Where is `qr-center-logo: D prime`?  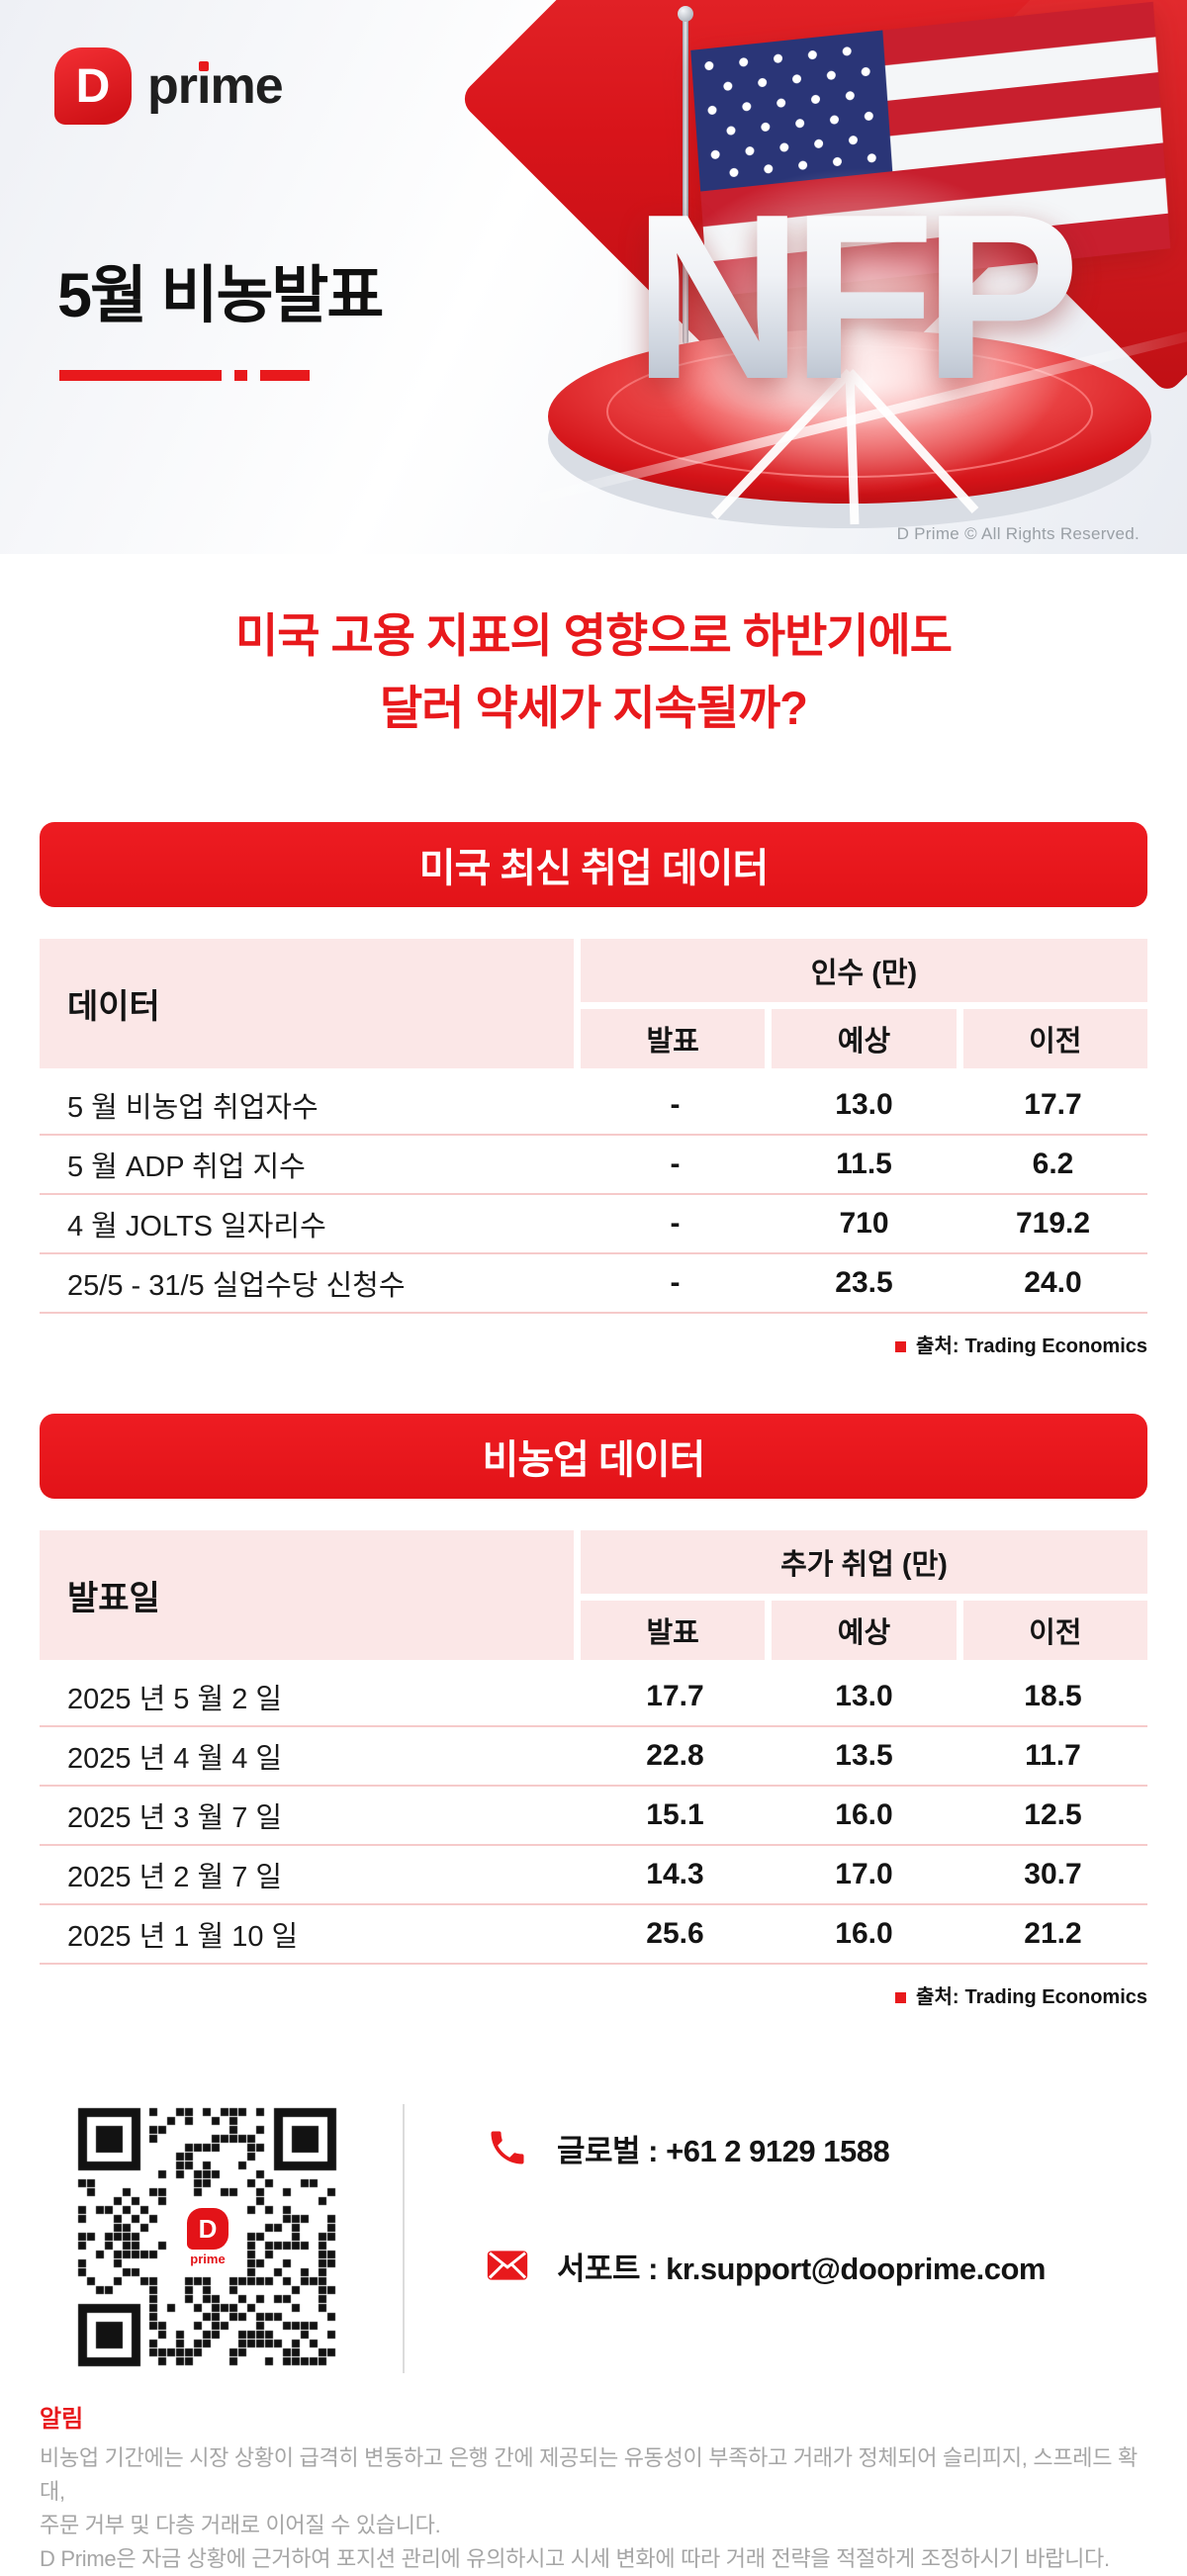 qr-center-logo: D prime is located at coordinates (207, 2237).